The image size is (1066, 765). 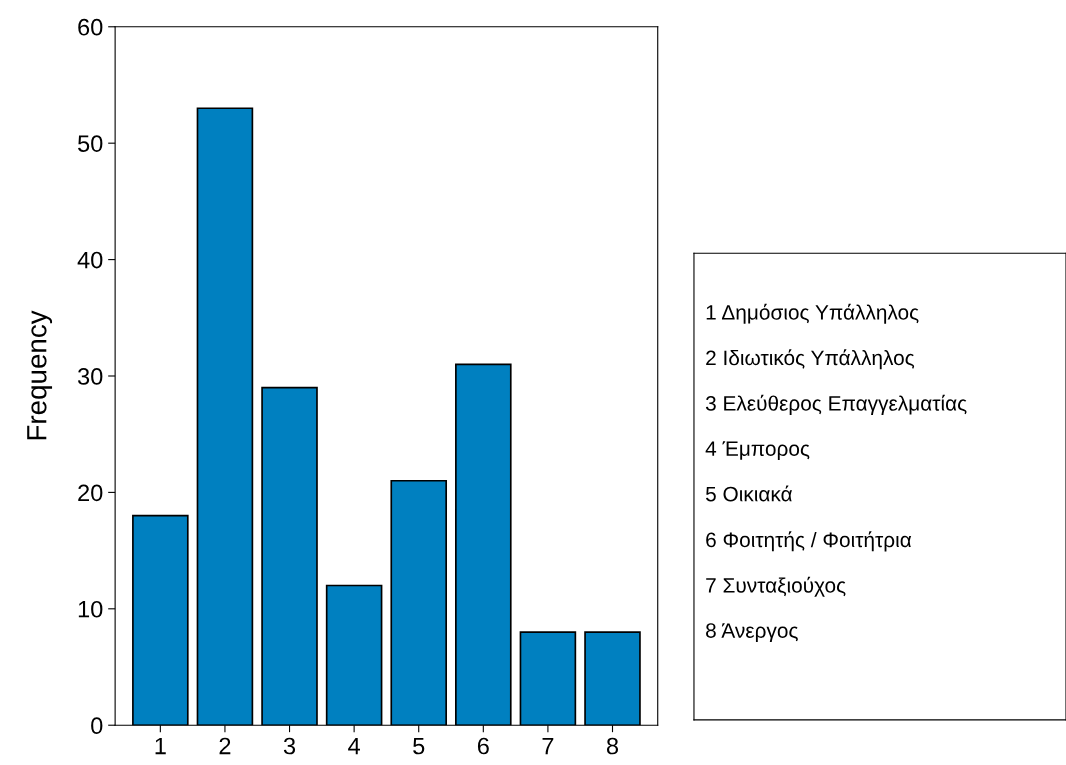 What do you see at coordinates (97, 726) in the screenshot?
I see `y-tick-label: 0` at bounding box center [97, 726].